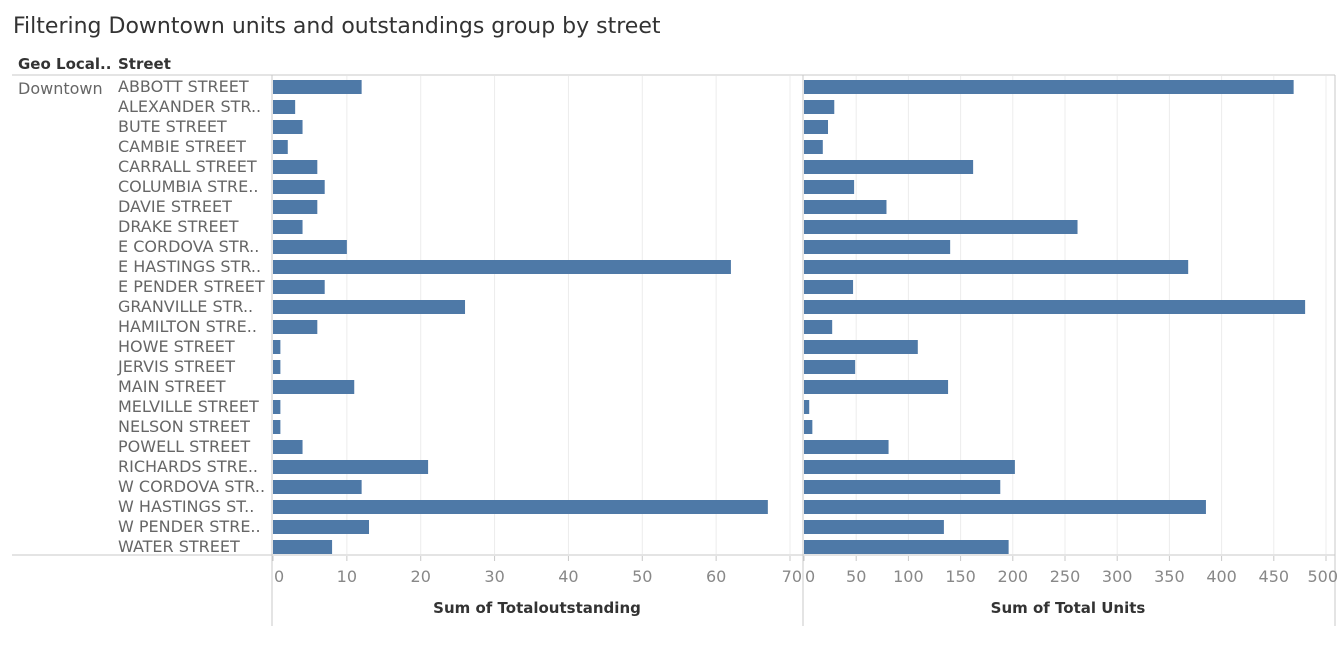 This screenshot has width=1341, height=658. I want to click on x-tick-label: 150, so click(960, 576).